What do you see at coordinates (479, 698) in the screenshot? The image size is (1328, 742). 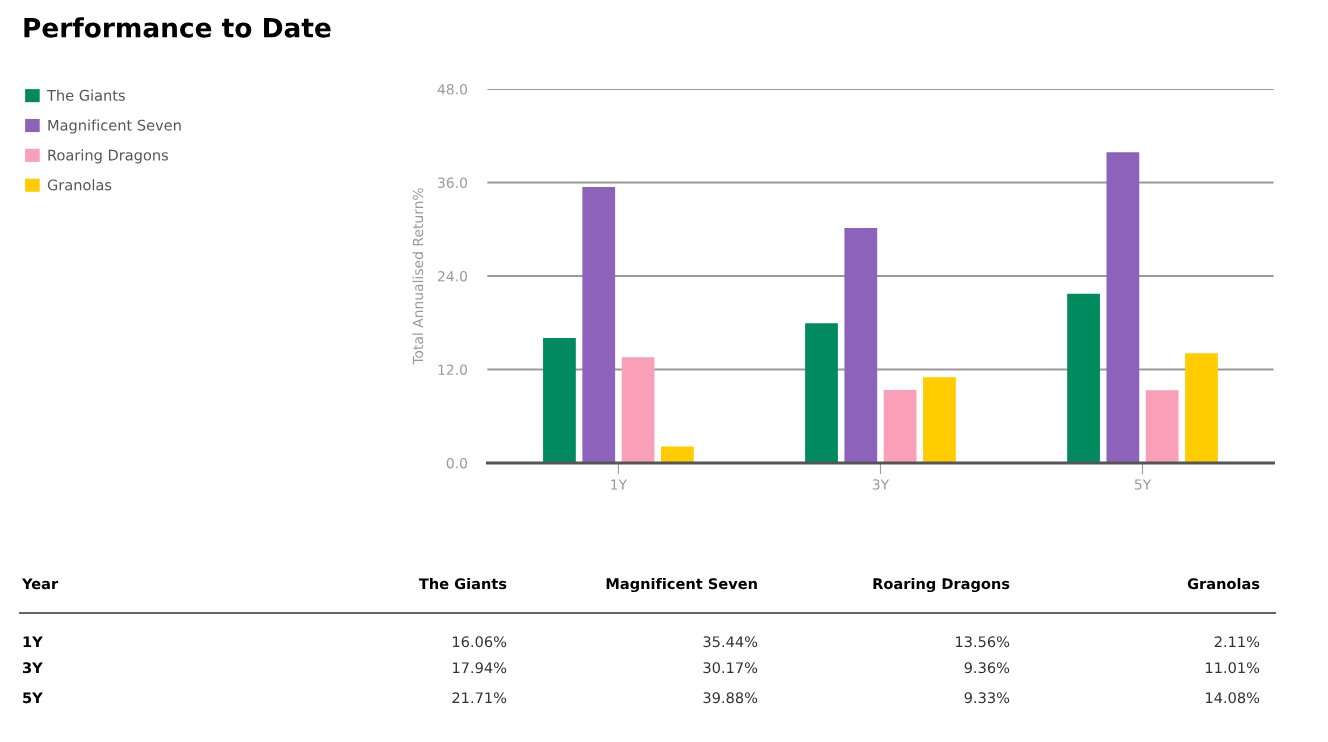 I see `text: 21.71%` at bounding box center [479, 698].